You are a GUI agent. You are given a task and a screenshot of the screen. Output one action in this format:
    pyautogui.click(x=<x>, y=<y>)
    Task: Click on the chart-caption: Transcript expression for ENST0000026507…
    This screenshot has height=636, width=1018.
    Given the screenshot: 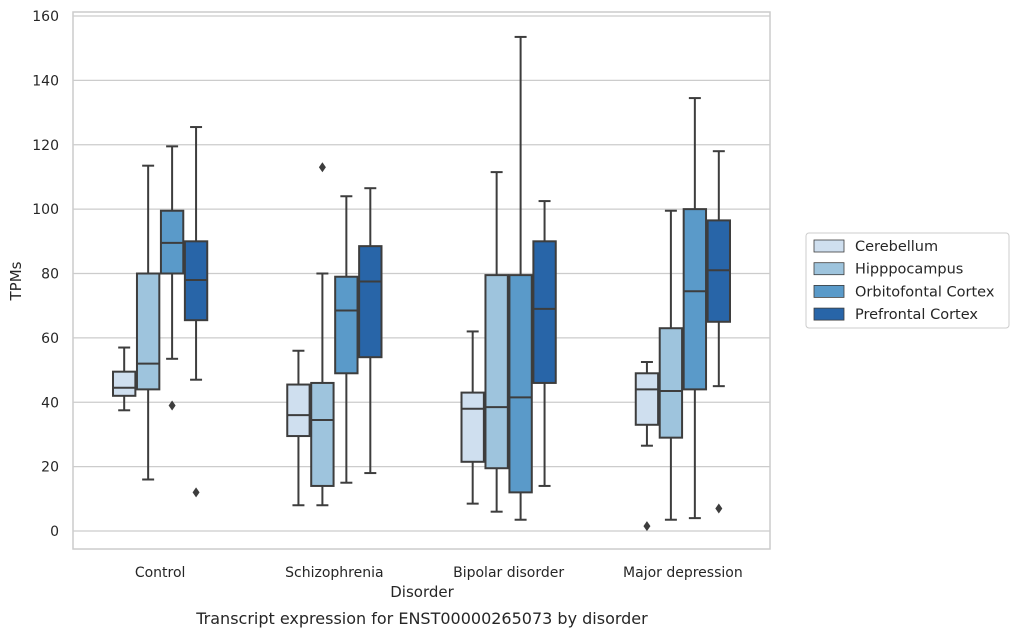 What is the action you would take?
    pyautogui.click(x=421, y=618)
    